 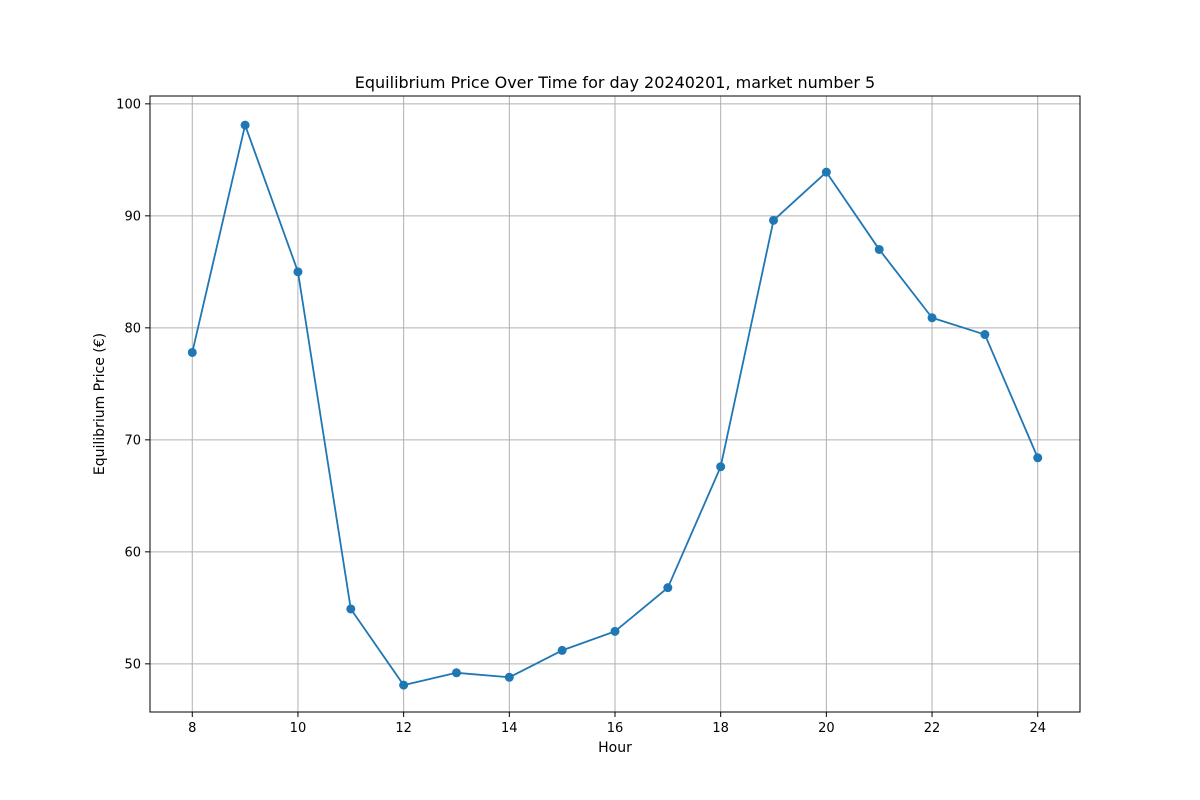 I want to click on y-tick-label: 100, so click(x=128, y=104).